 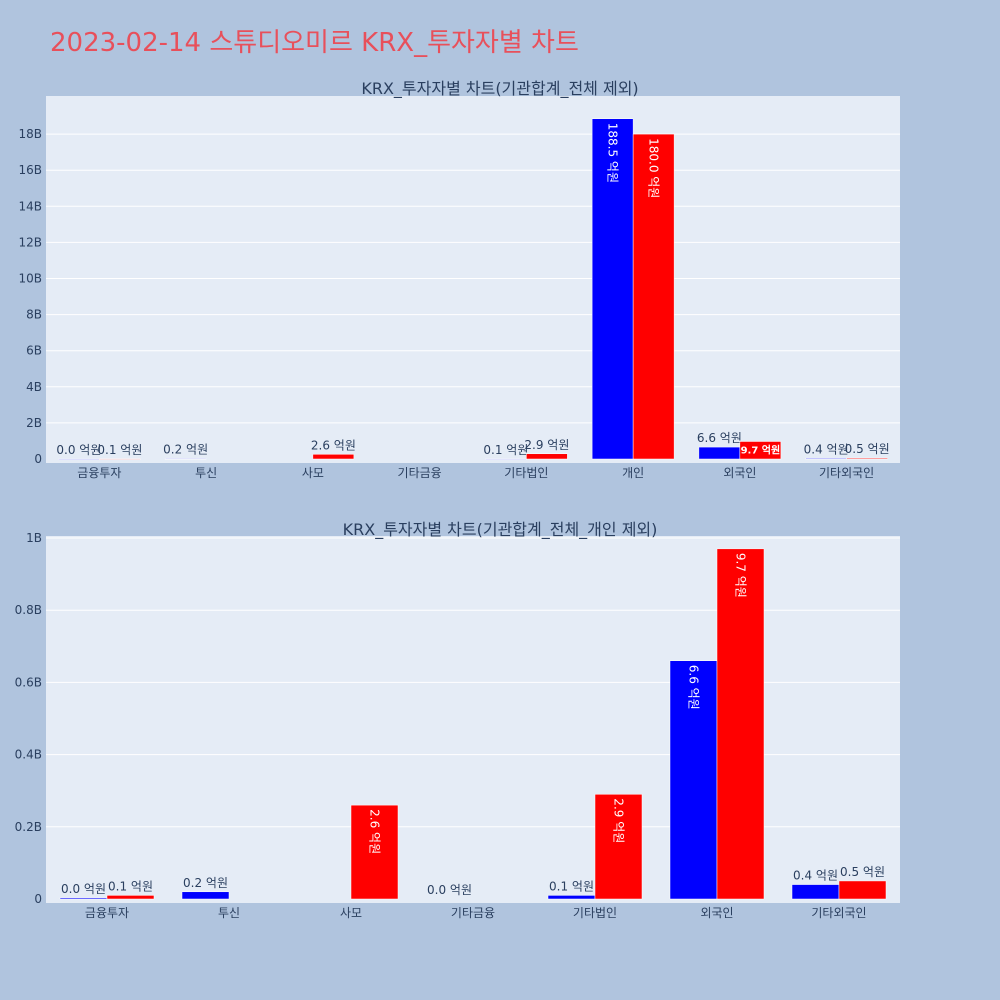 I want to click on y-tick-label: 10B, so click(x=30, y=279).